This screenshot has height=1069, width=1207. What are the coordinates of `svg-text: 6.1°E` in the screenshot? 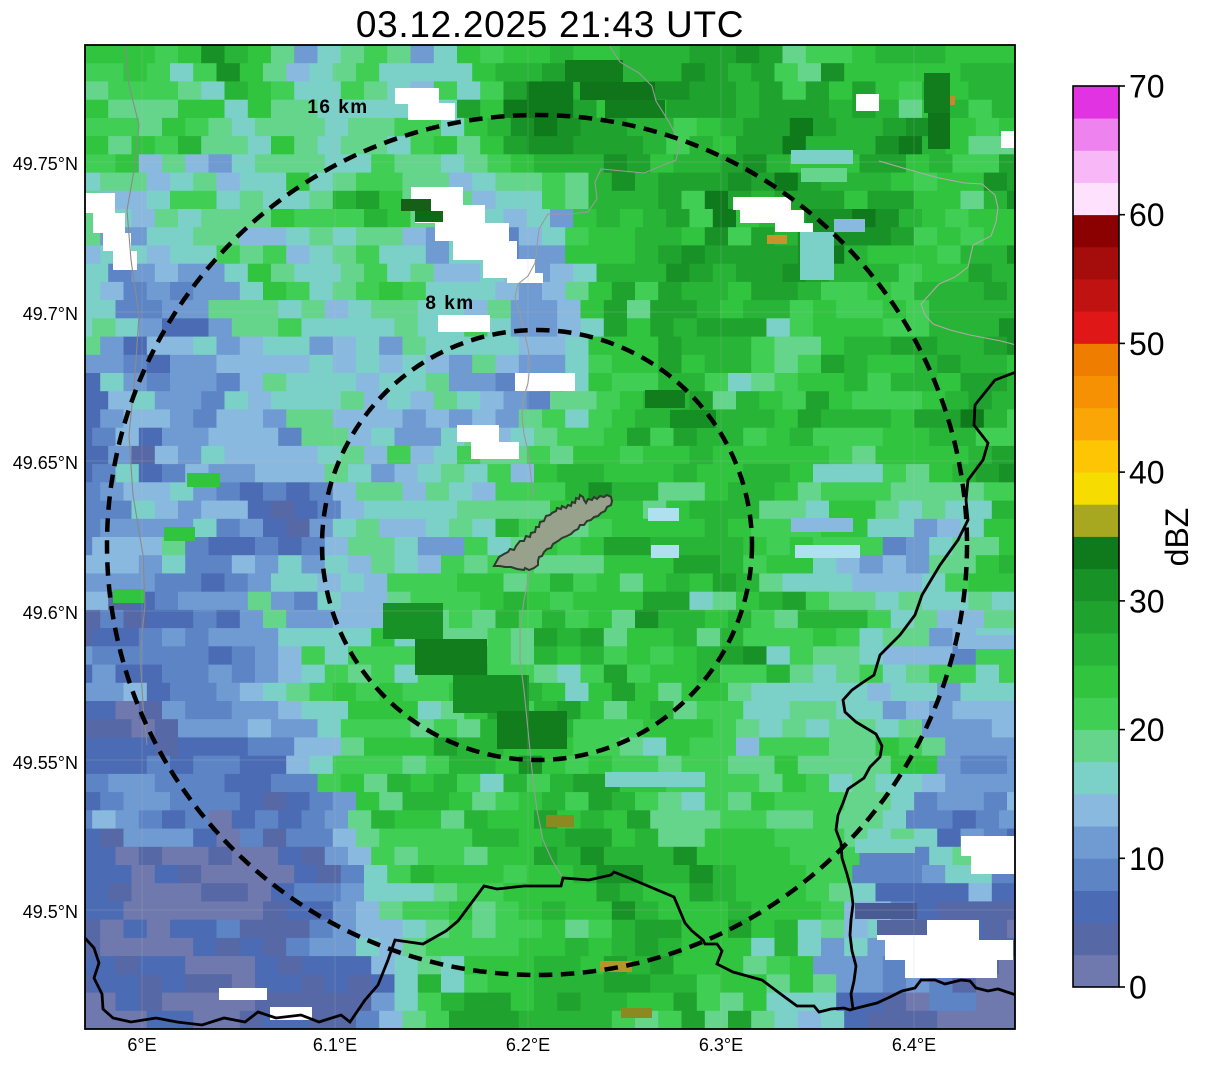 It's located at (335, 1045).